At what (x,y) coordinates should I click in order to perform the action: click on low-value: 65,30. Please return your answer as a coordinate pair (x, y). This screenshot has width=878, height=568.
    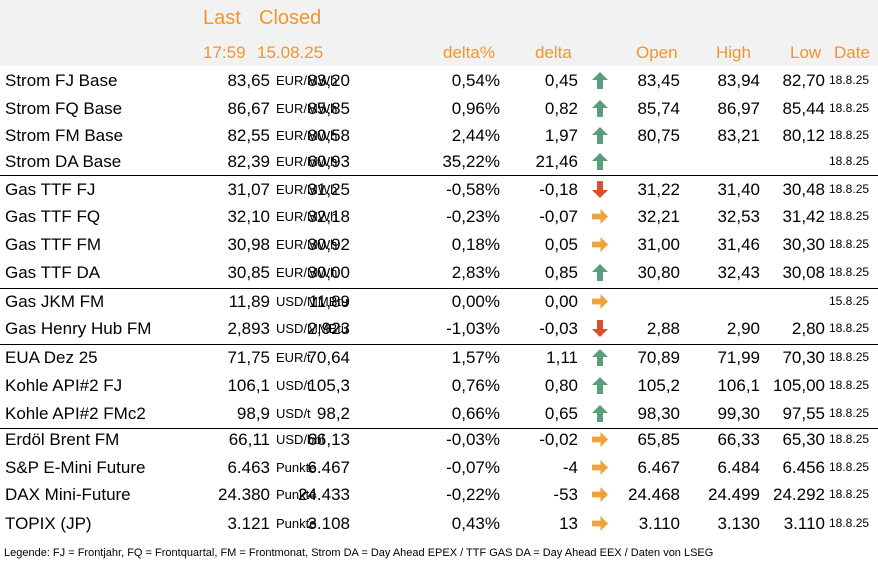
    Looking at the image, I should click on (803, 439).